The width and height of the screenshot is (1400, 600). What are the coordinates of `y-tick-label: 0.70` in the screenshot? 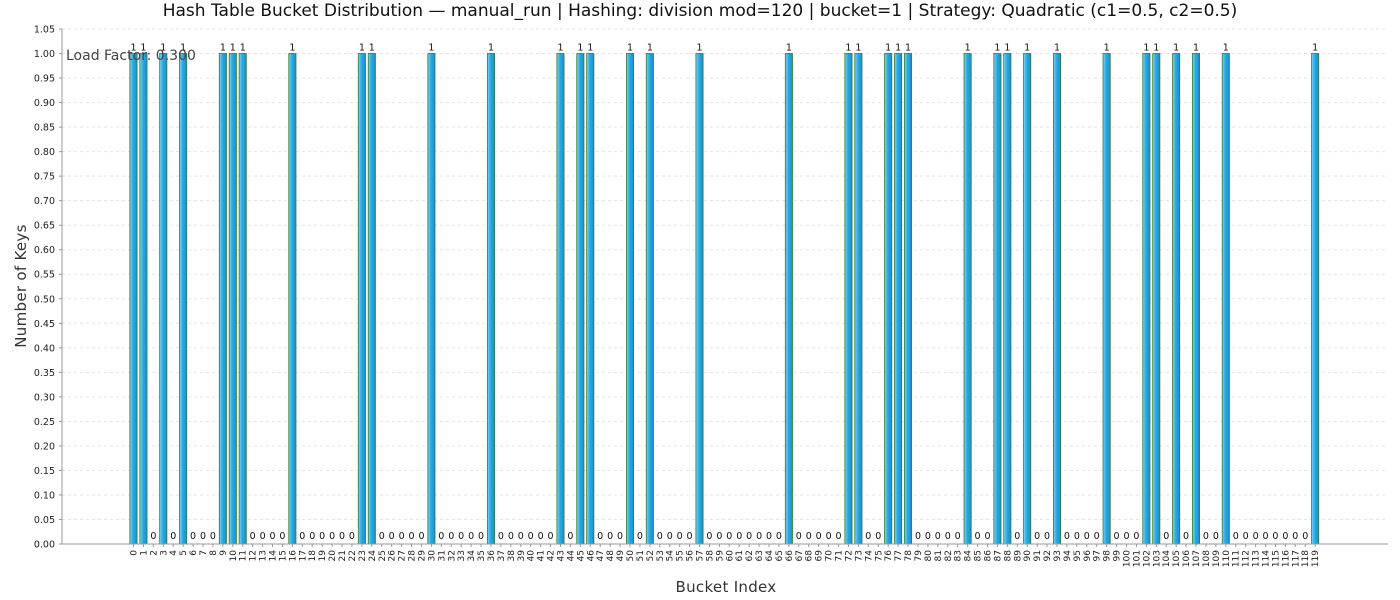 It's located at (44, 201).